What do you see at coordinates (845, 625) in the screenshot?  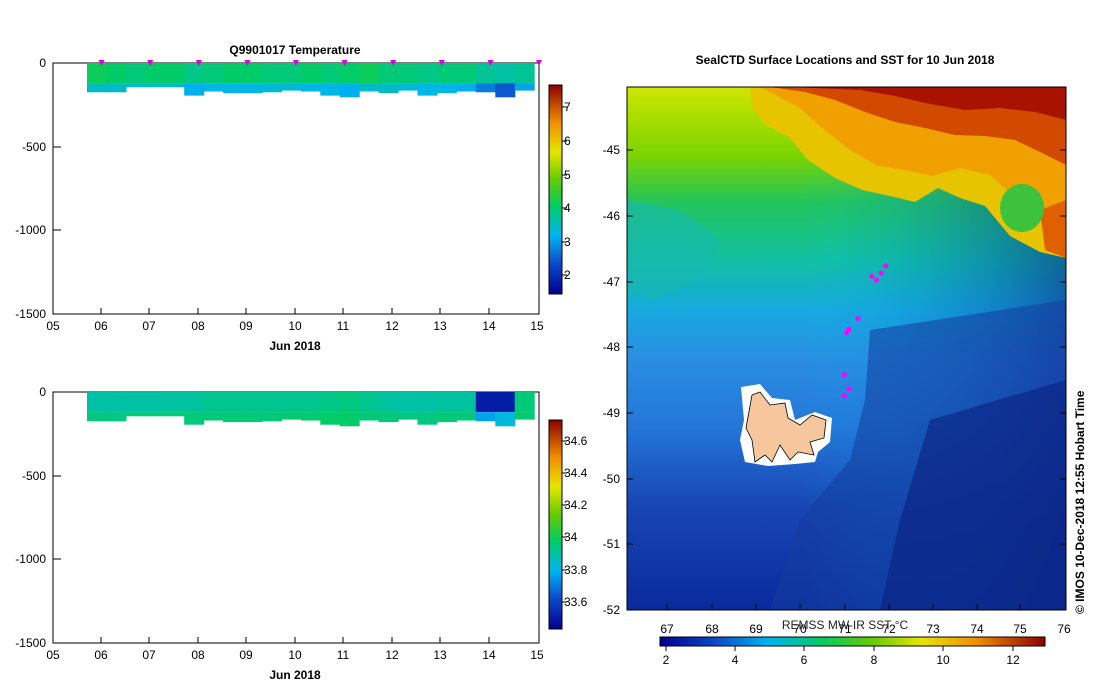 I see `sst-colorbar-label: REMSS MW-IR SST °C` at bounding box center [845, 625].